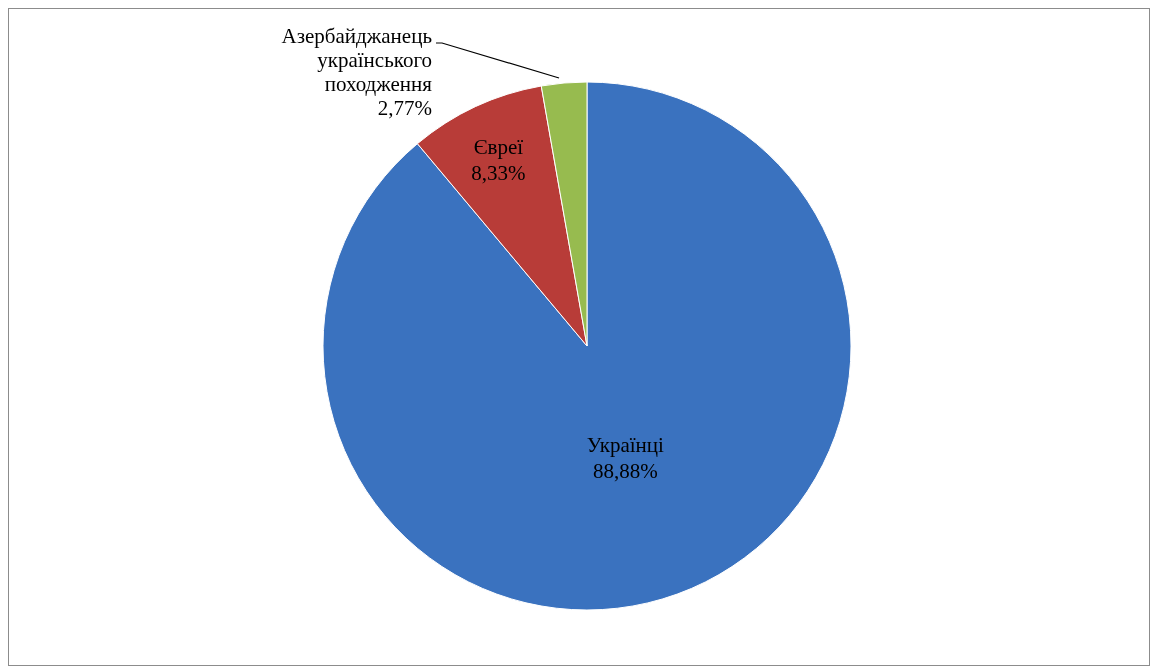 This screenshot has width=1156, height=672. Describe the element at coordinates (625, 470) in the screenshot. I see `data-label: 88,88%` at that location.